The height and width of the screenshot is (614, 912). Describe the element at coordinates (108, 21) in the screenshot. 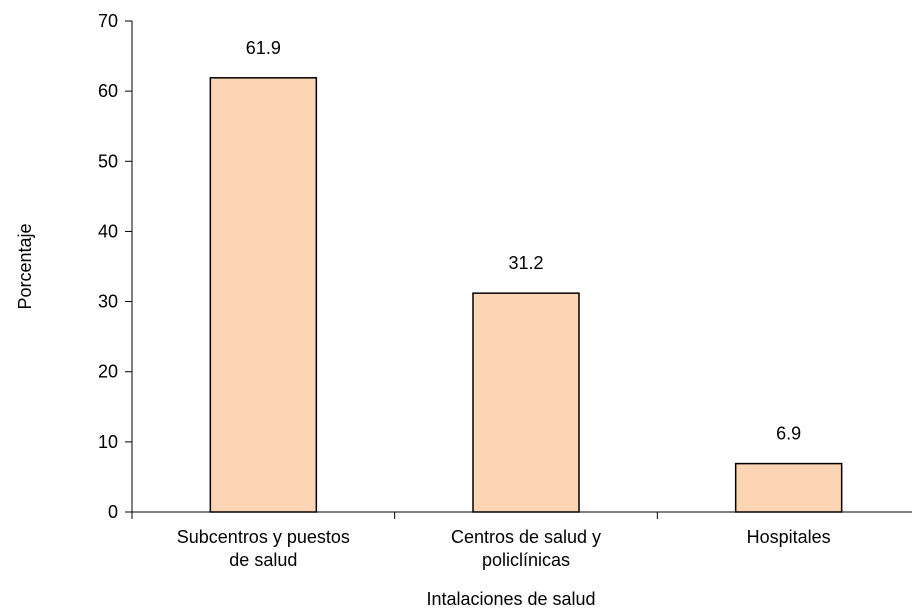

I see `y-tick-label: 70` at that location.